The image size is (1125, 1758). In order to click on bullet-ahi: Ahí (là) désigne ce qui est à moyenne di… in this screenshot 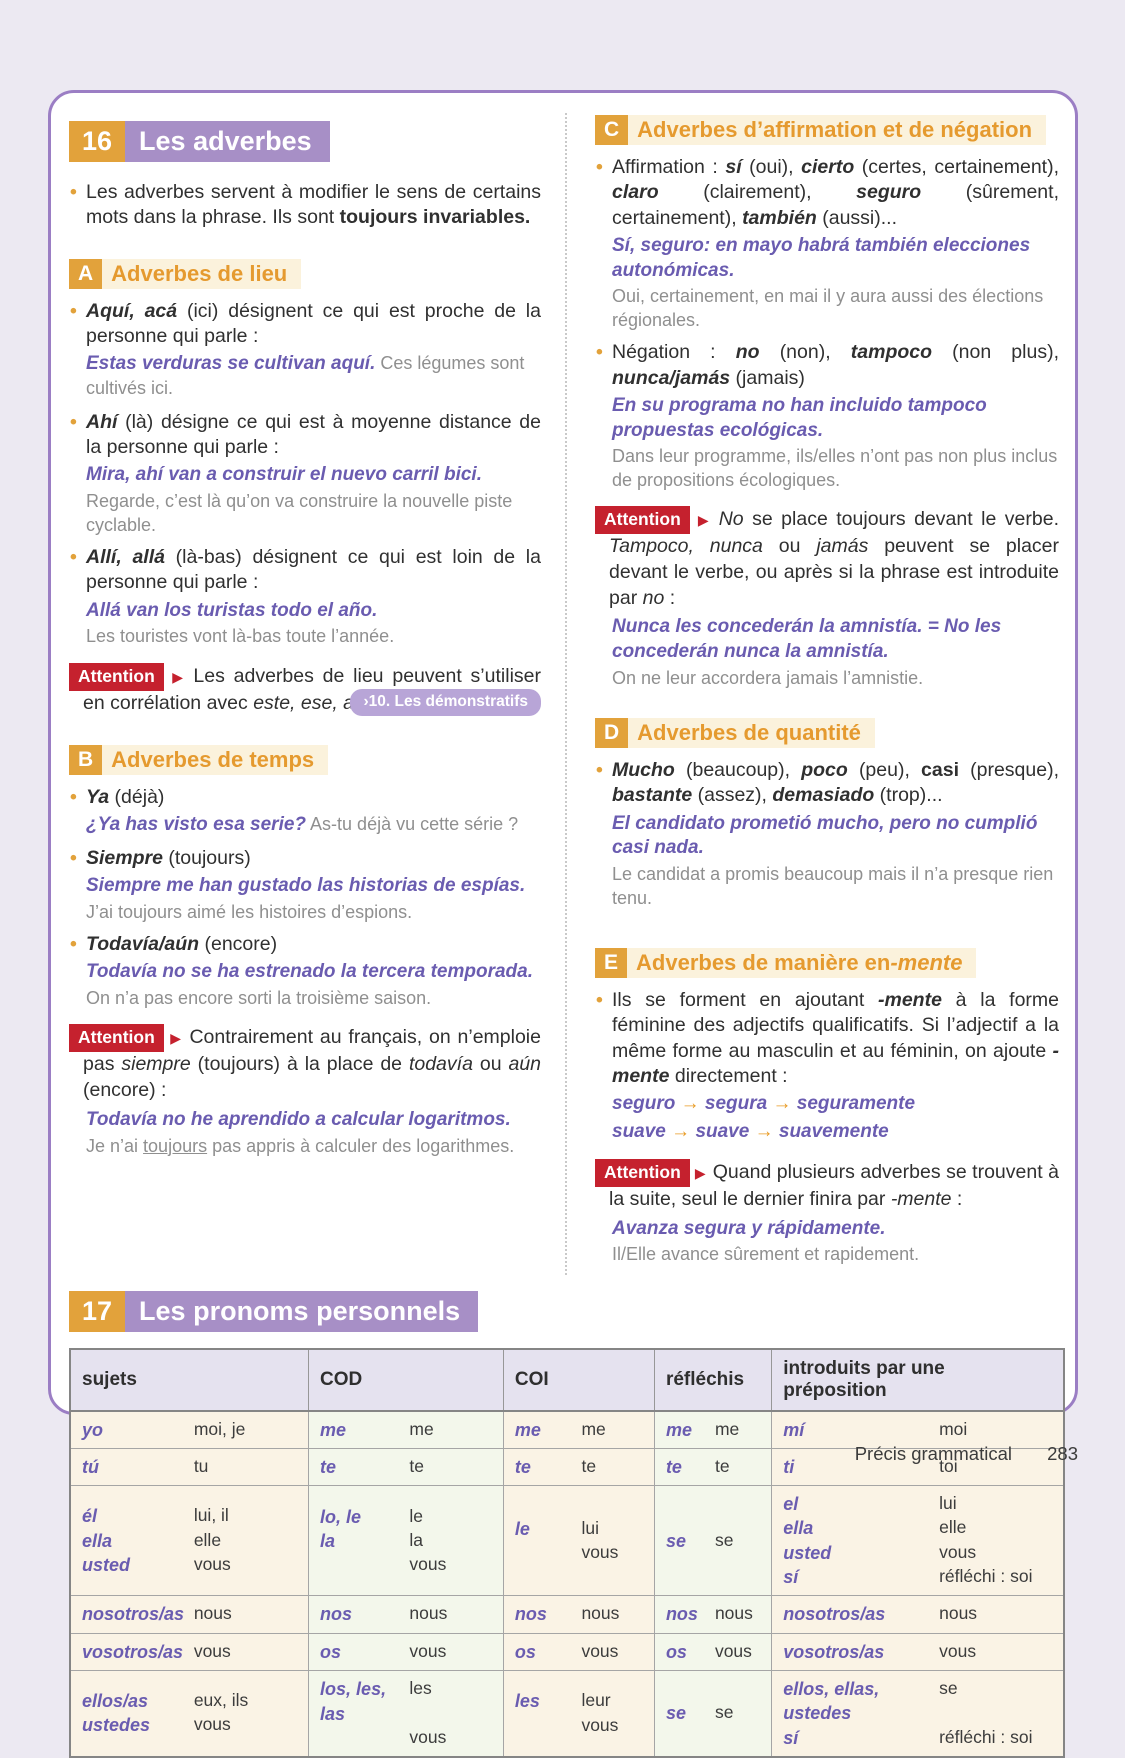, I will do `click(305, 435)`.